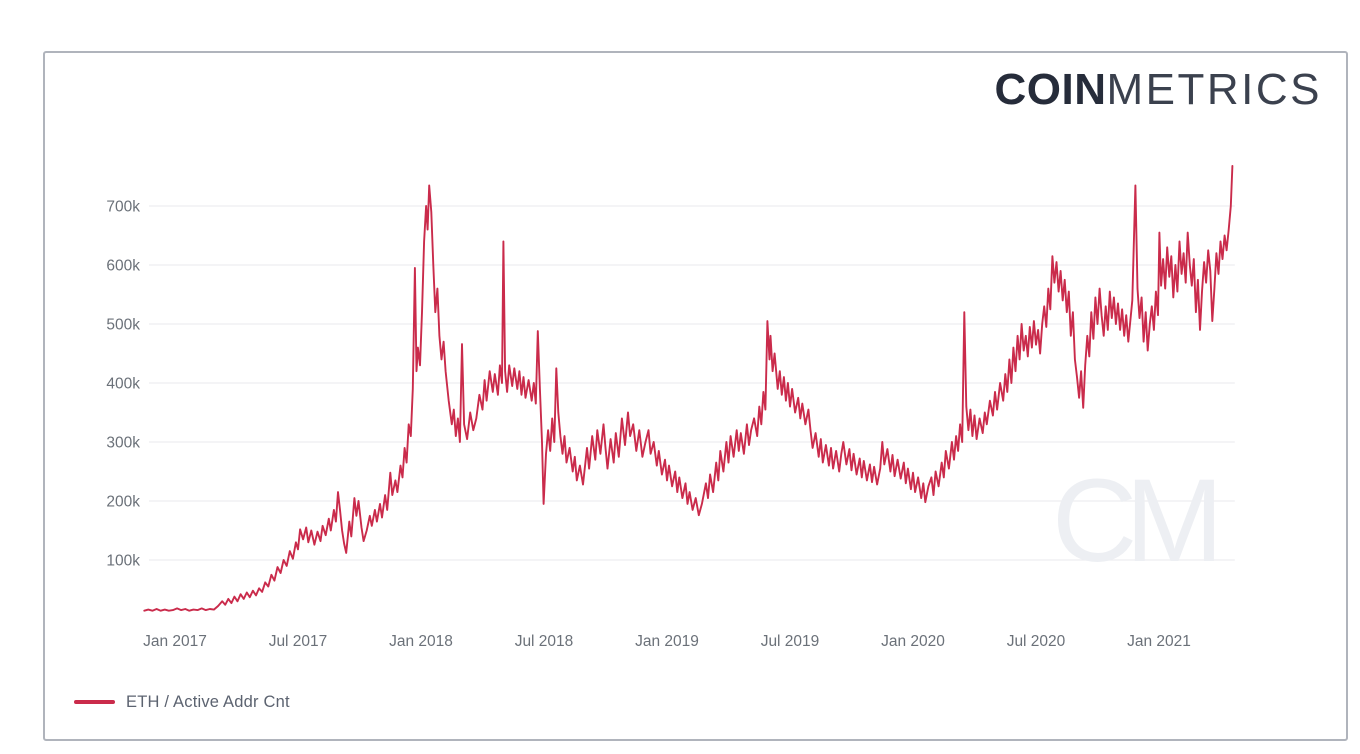  Describe the element at coordinates (123, 502) in the screenshot. I see `y-tick-label-200k: 200k` at that location.